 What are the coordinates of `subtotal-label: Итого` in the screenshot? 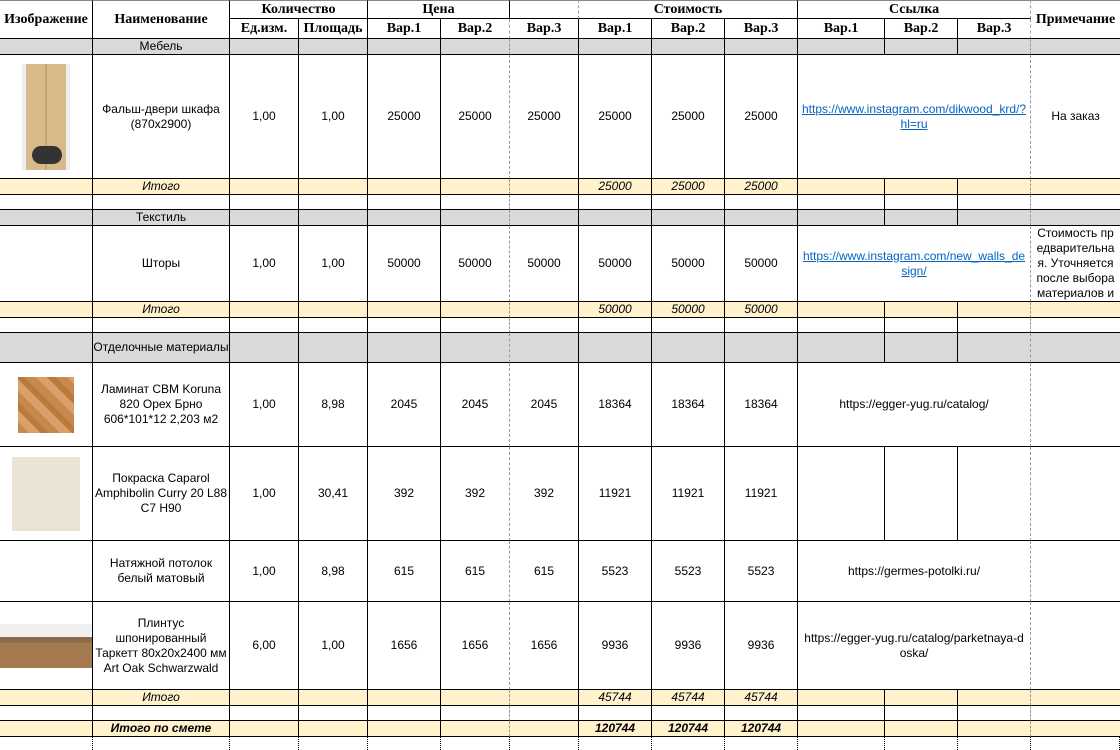 It's located at (161, 698).